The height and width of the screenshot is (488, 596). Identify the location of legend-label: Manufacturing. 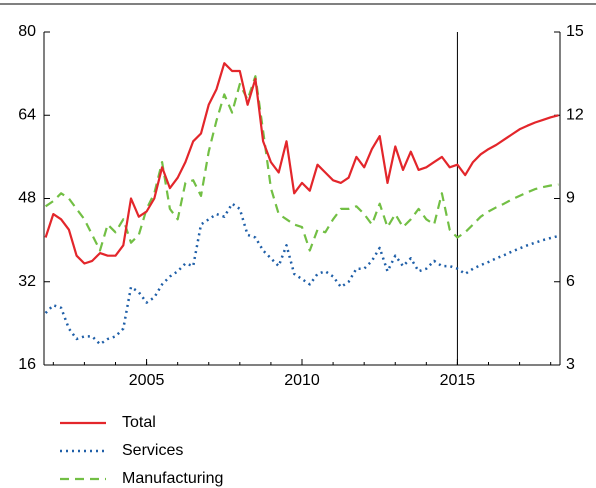
(172, 478).